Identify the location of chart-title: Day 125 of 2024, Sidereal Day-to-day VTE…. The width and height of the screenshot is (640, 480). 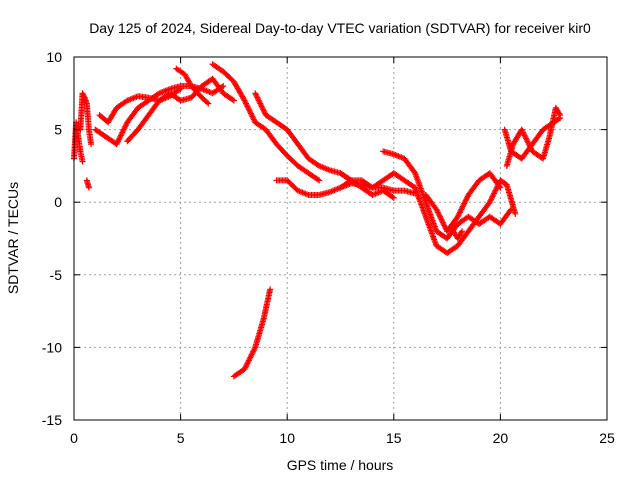
(340, 28).